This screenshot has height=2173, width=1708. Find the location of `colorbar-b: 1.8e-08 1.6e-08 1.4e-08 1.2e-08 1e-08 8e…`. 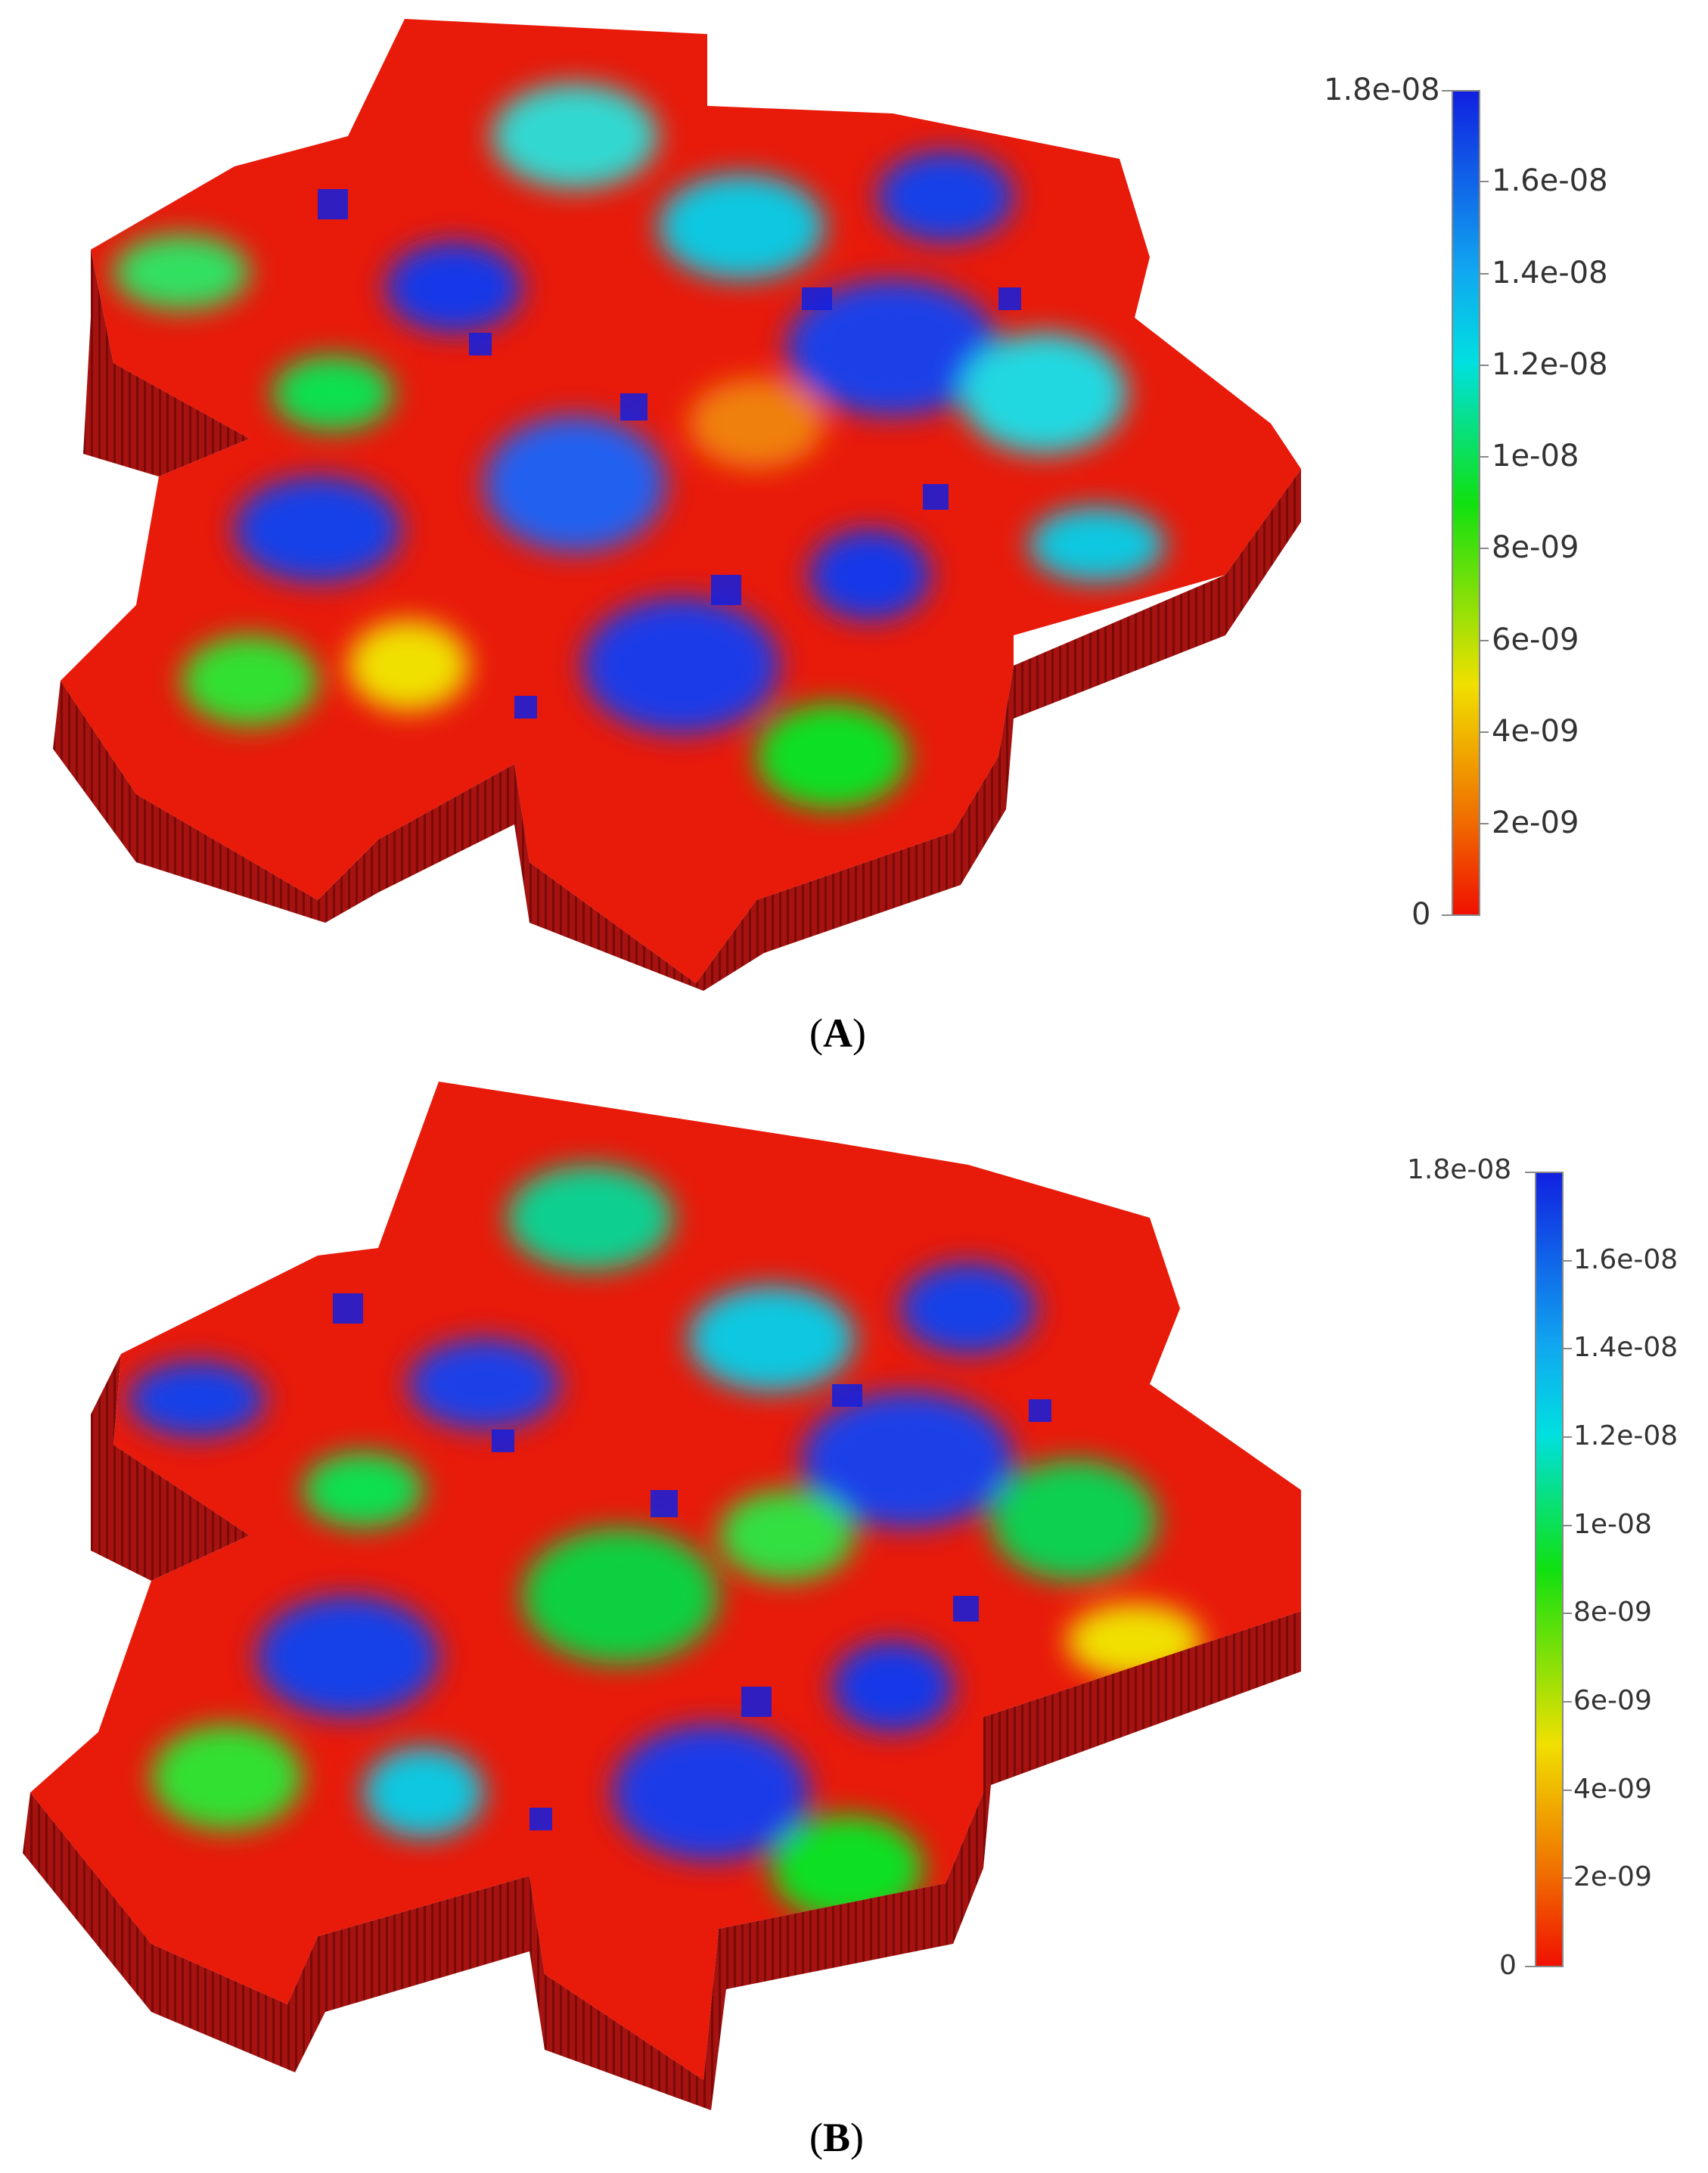

colorbar-b: 1.8e-08 1.6e-08 1.4e-08 1.2e-08 1e-08 8e… is located at coordinates (1517, 1583).